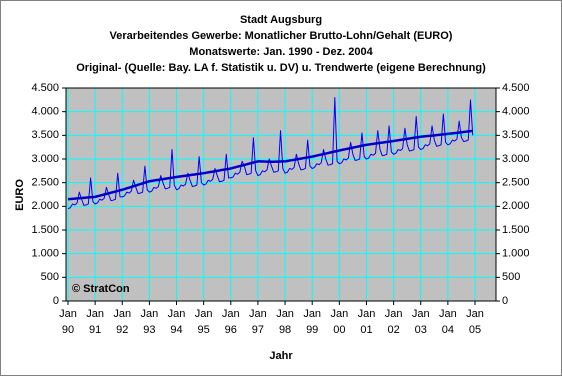  I want to click on annotation: © StratCon, so click(101, 289).